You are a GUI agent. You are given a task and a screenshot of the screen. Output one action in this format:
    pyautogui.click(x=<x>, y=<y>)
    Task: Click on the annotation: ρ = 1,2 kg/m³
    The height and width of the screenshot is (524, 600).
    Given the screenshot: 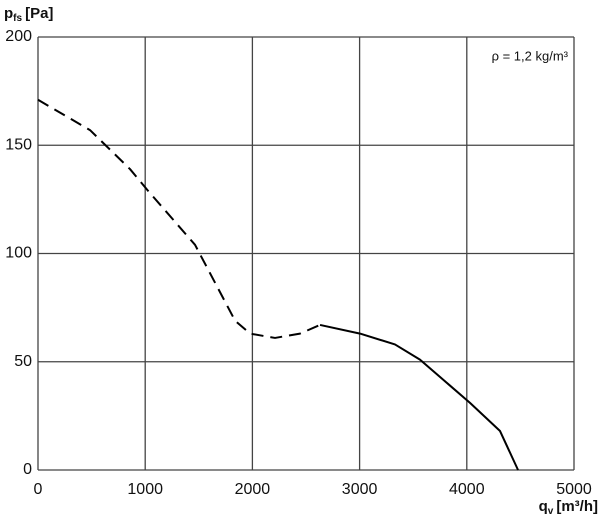 What is the action you would take?
    pyautogui.click(x=530, y=55)
    